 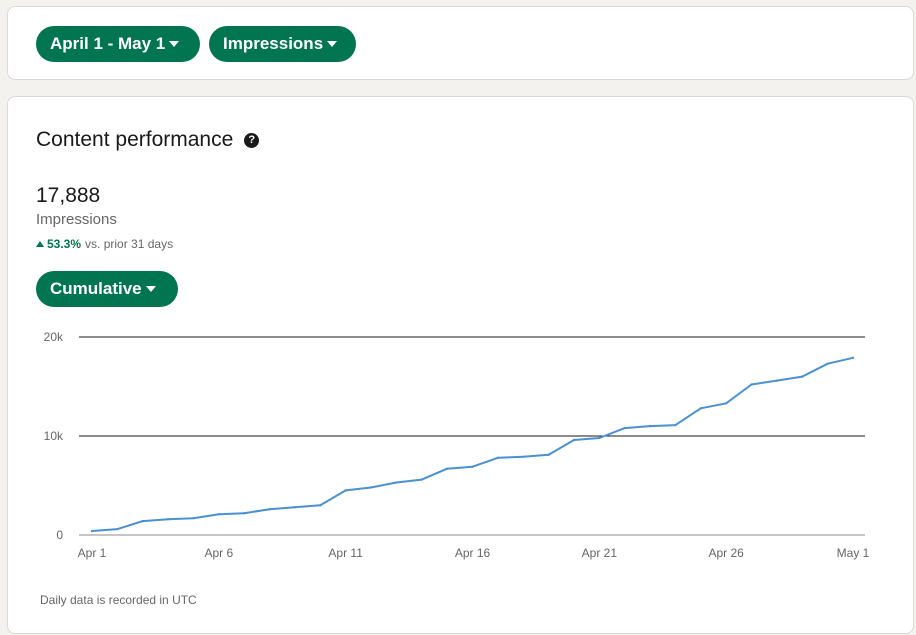 What do you see at coordinates (473, 553) in the screenshot?
I see `x-tick-label: Apr 16` at bounding box center [473, 553].